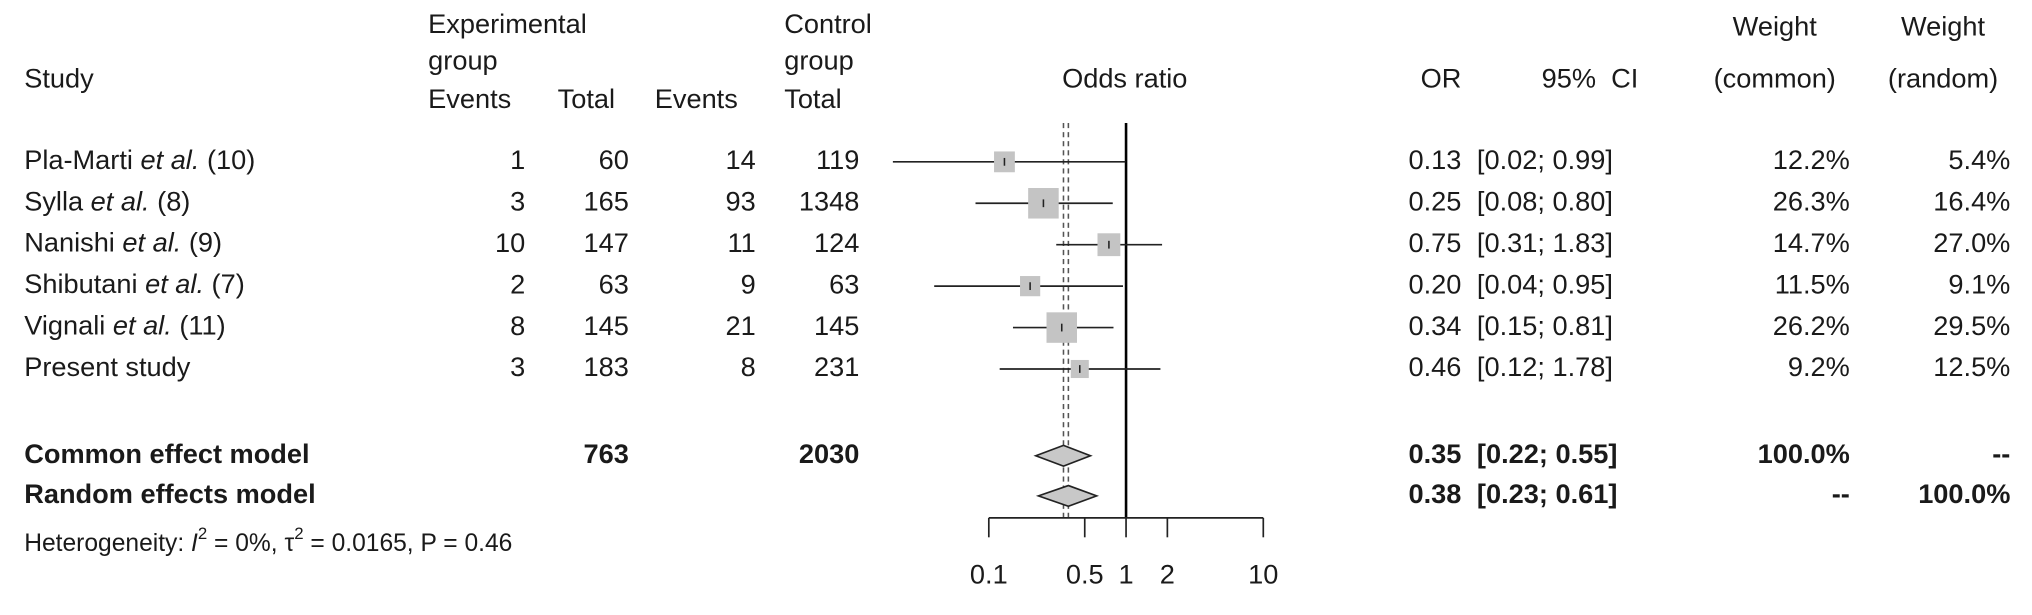 This screenshot has height=615, width=2032. I want to click on header-plot: Odds ratio, so click(1124, 77).